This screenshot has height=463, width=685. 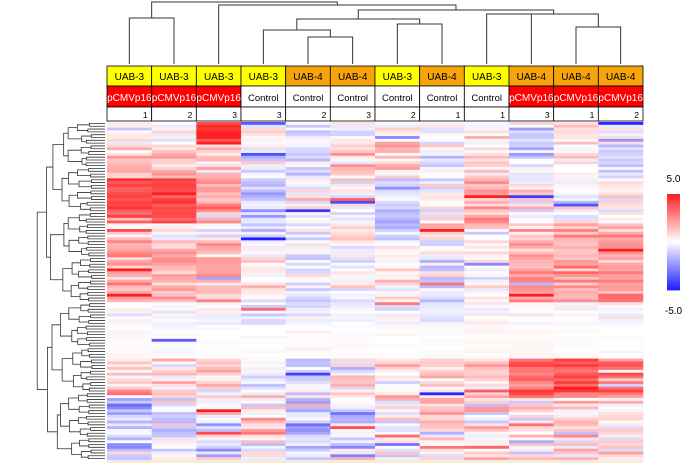 I want to click on legend-max-label: 5.0, so click(x=674, y=179).